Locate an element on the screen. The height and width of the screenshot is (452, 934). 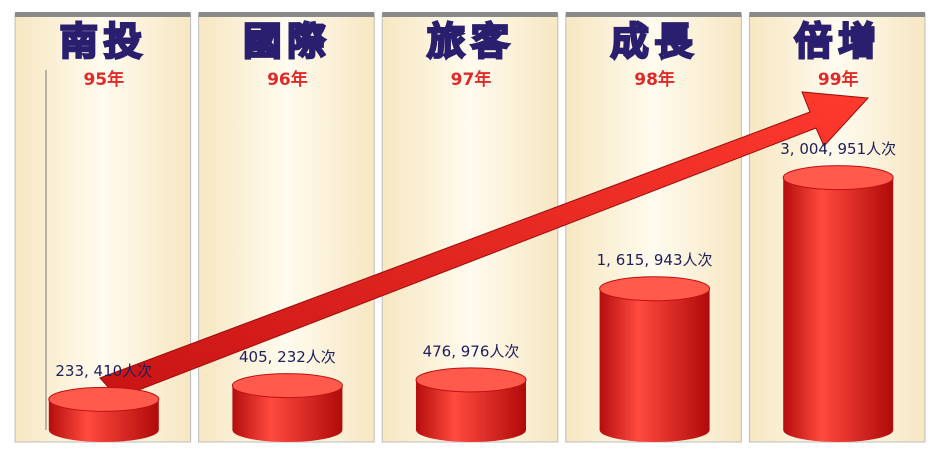
heading: 成長 is located at coordinates (655, 42).